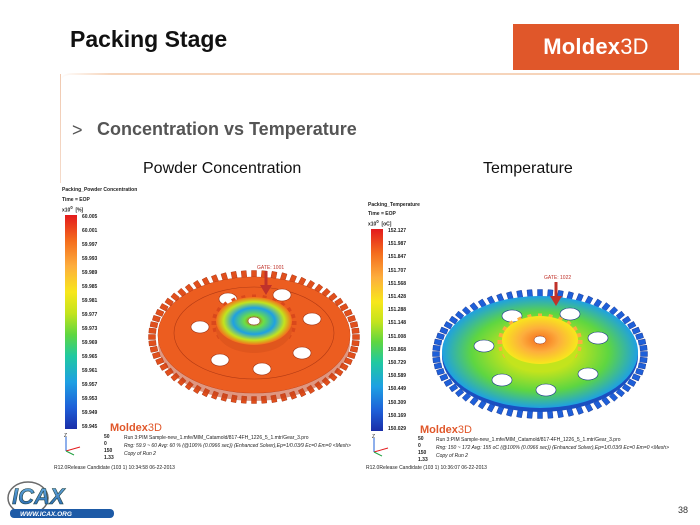 This screenshot has width=700, height=525. What do you see at coordinates (540, 354) in the screenshot?
I see `gear-model-temperature` at bounding box center [540, 354].